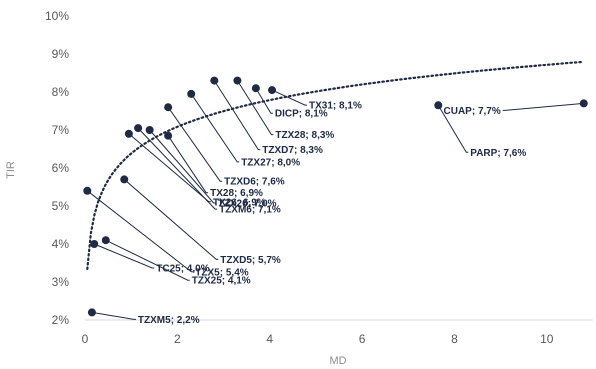 This screenshot has width=596, height=369. I want to click on x-tick-label: 6, so click(362, 339).